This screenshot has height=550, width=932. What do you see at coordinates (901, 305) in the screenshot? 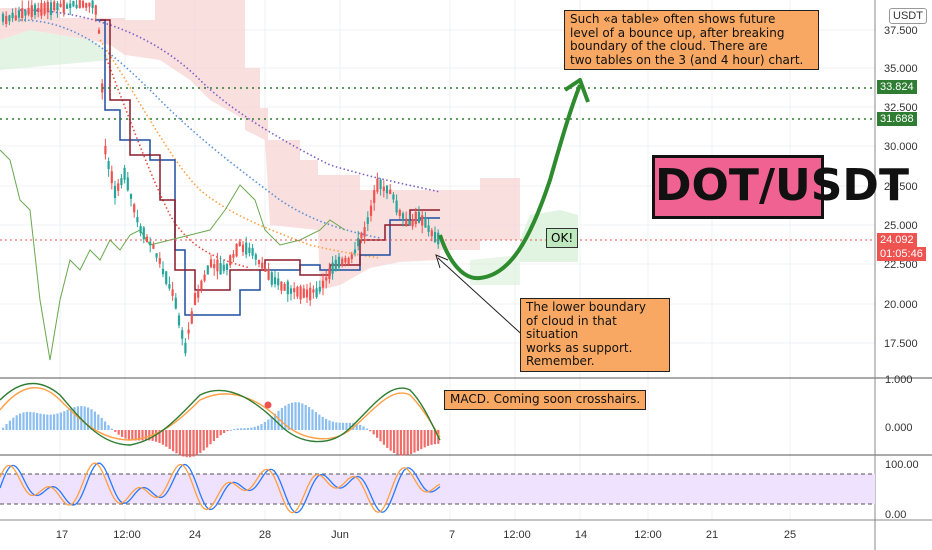
I see `price-tick-label: 20.000` at bounding box center [901, 305].